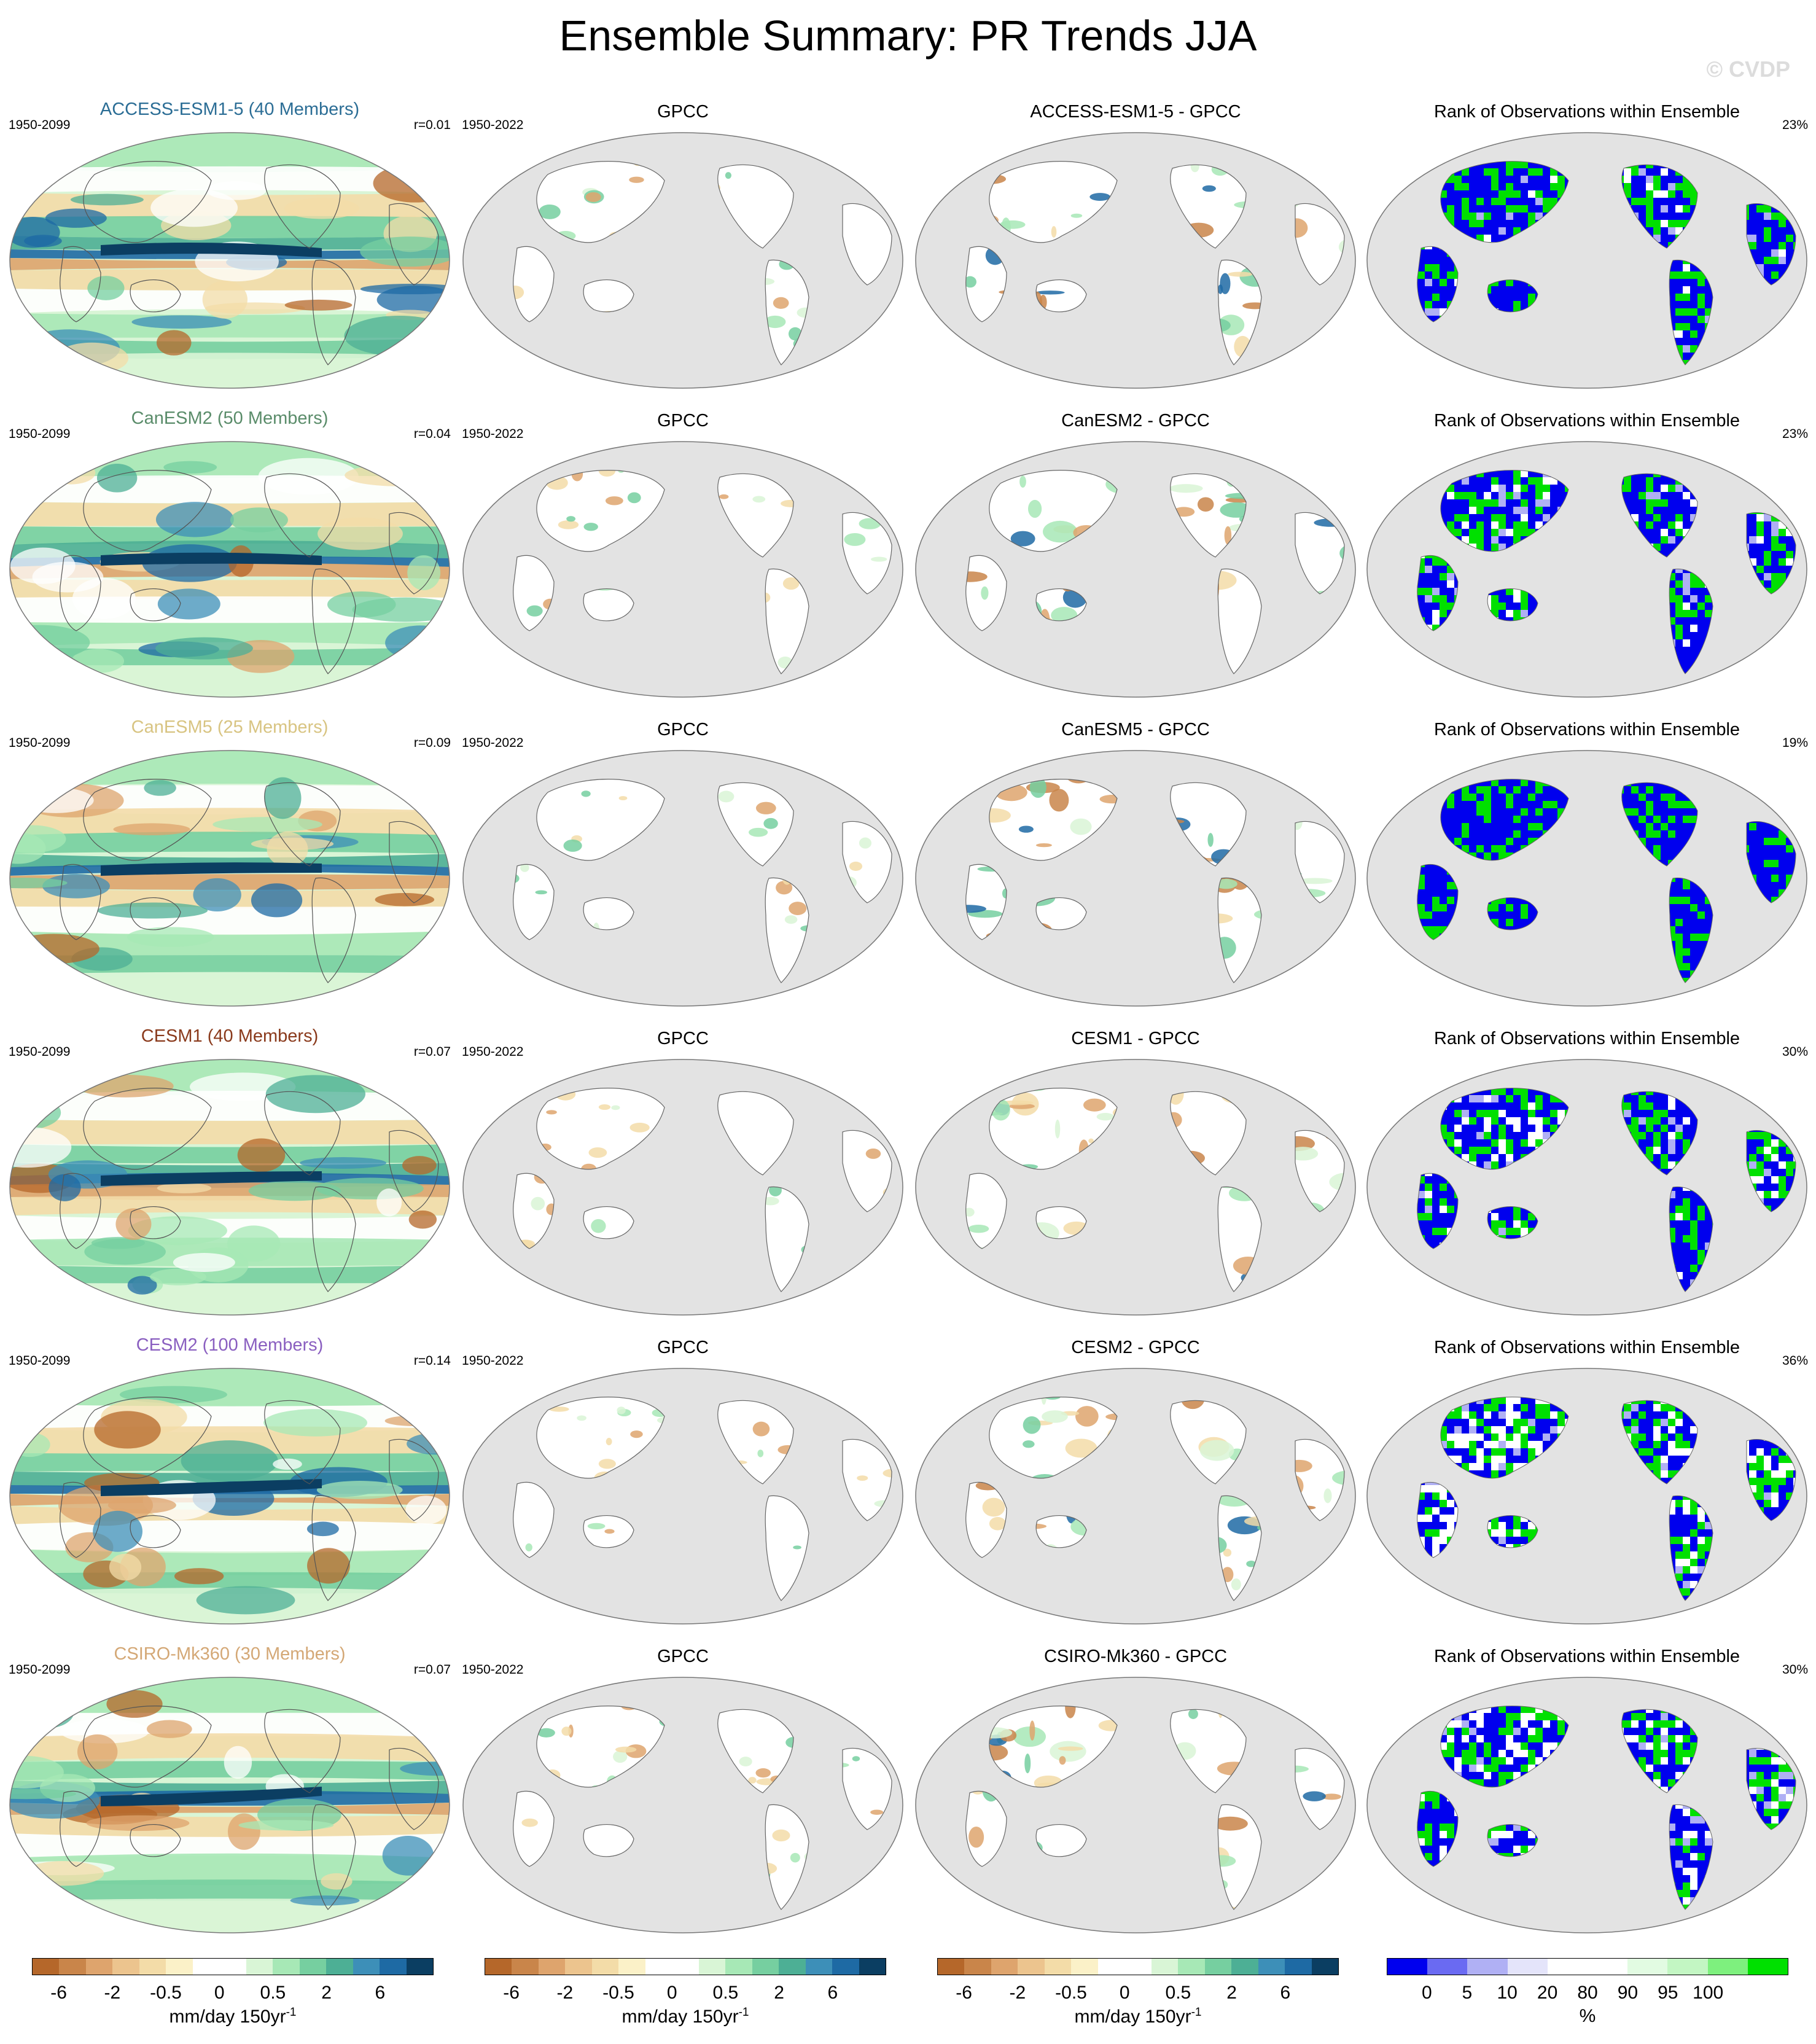 The height and width of the screenshot is (2044, 1816). What do you see at coordinates (230, 727) in the screenshot?
I see `model-title: CanESM5 (25 Members)` at bounding box center [230, 727].